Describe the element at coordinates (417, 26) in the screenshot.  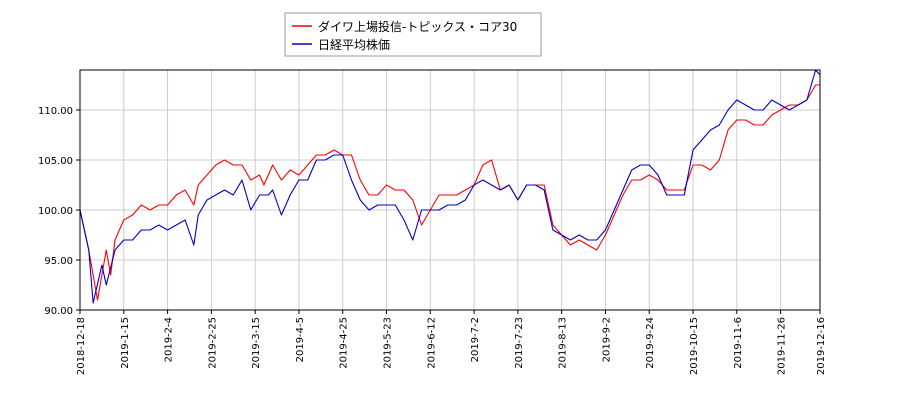
I see `legend-label-1: ダイワ上場投信-トピックス・コア30` at that location.